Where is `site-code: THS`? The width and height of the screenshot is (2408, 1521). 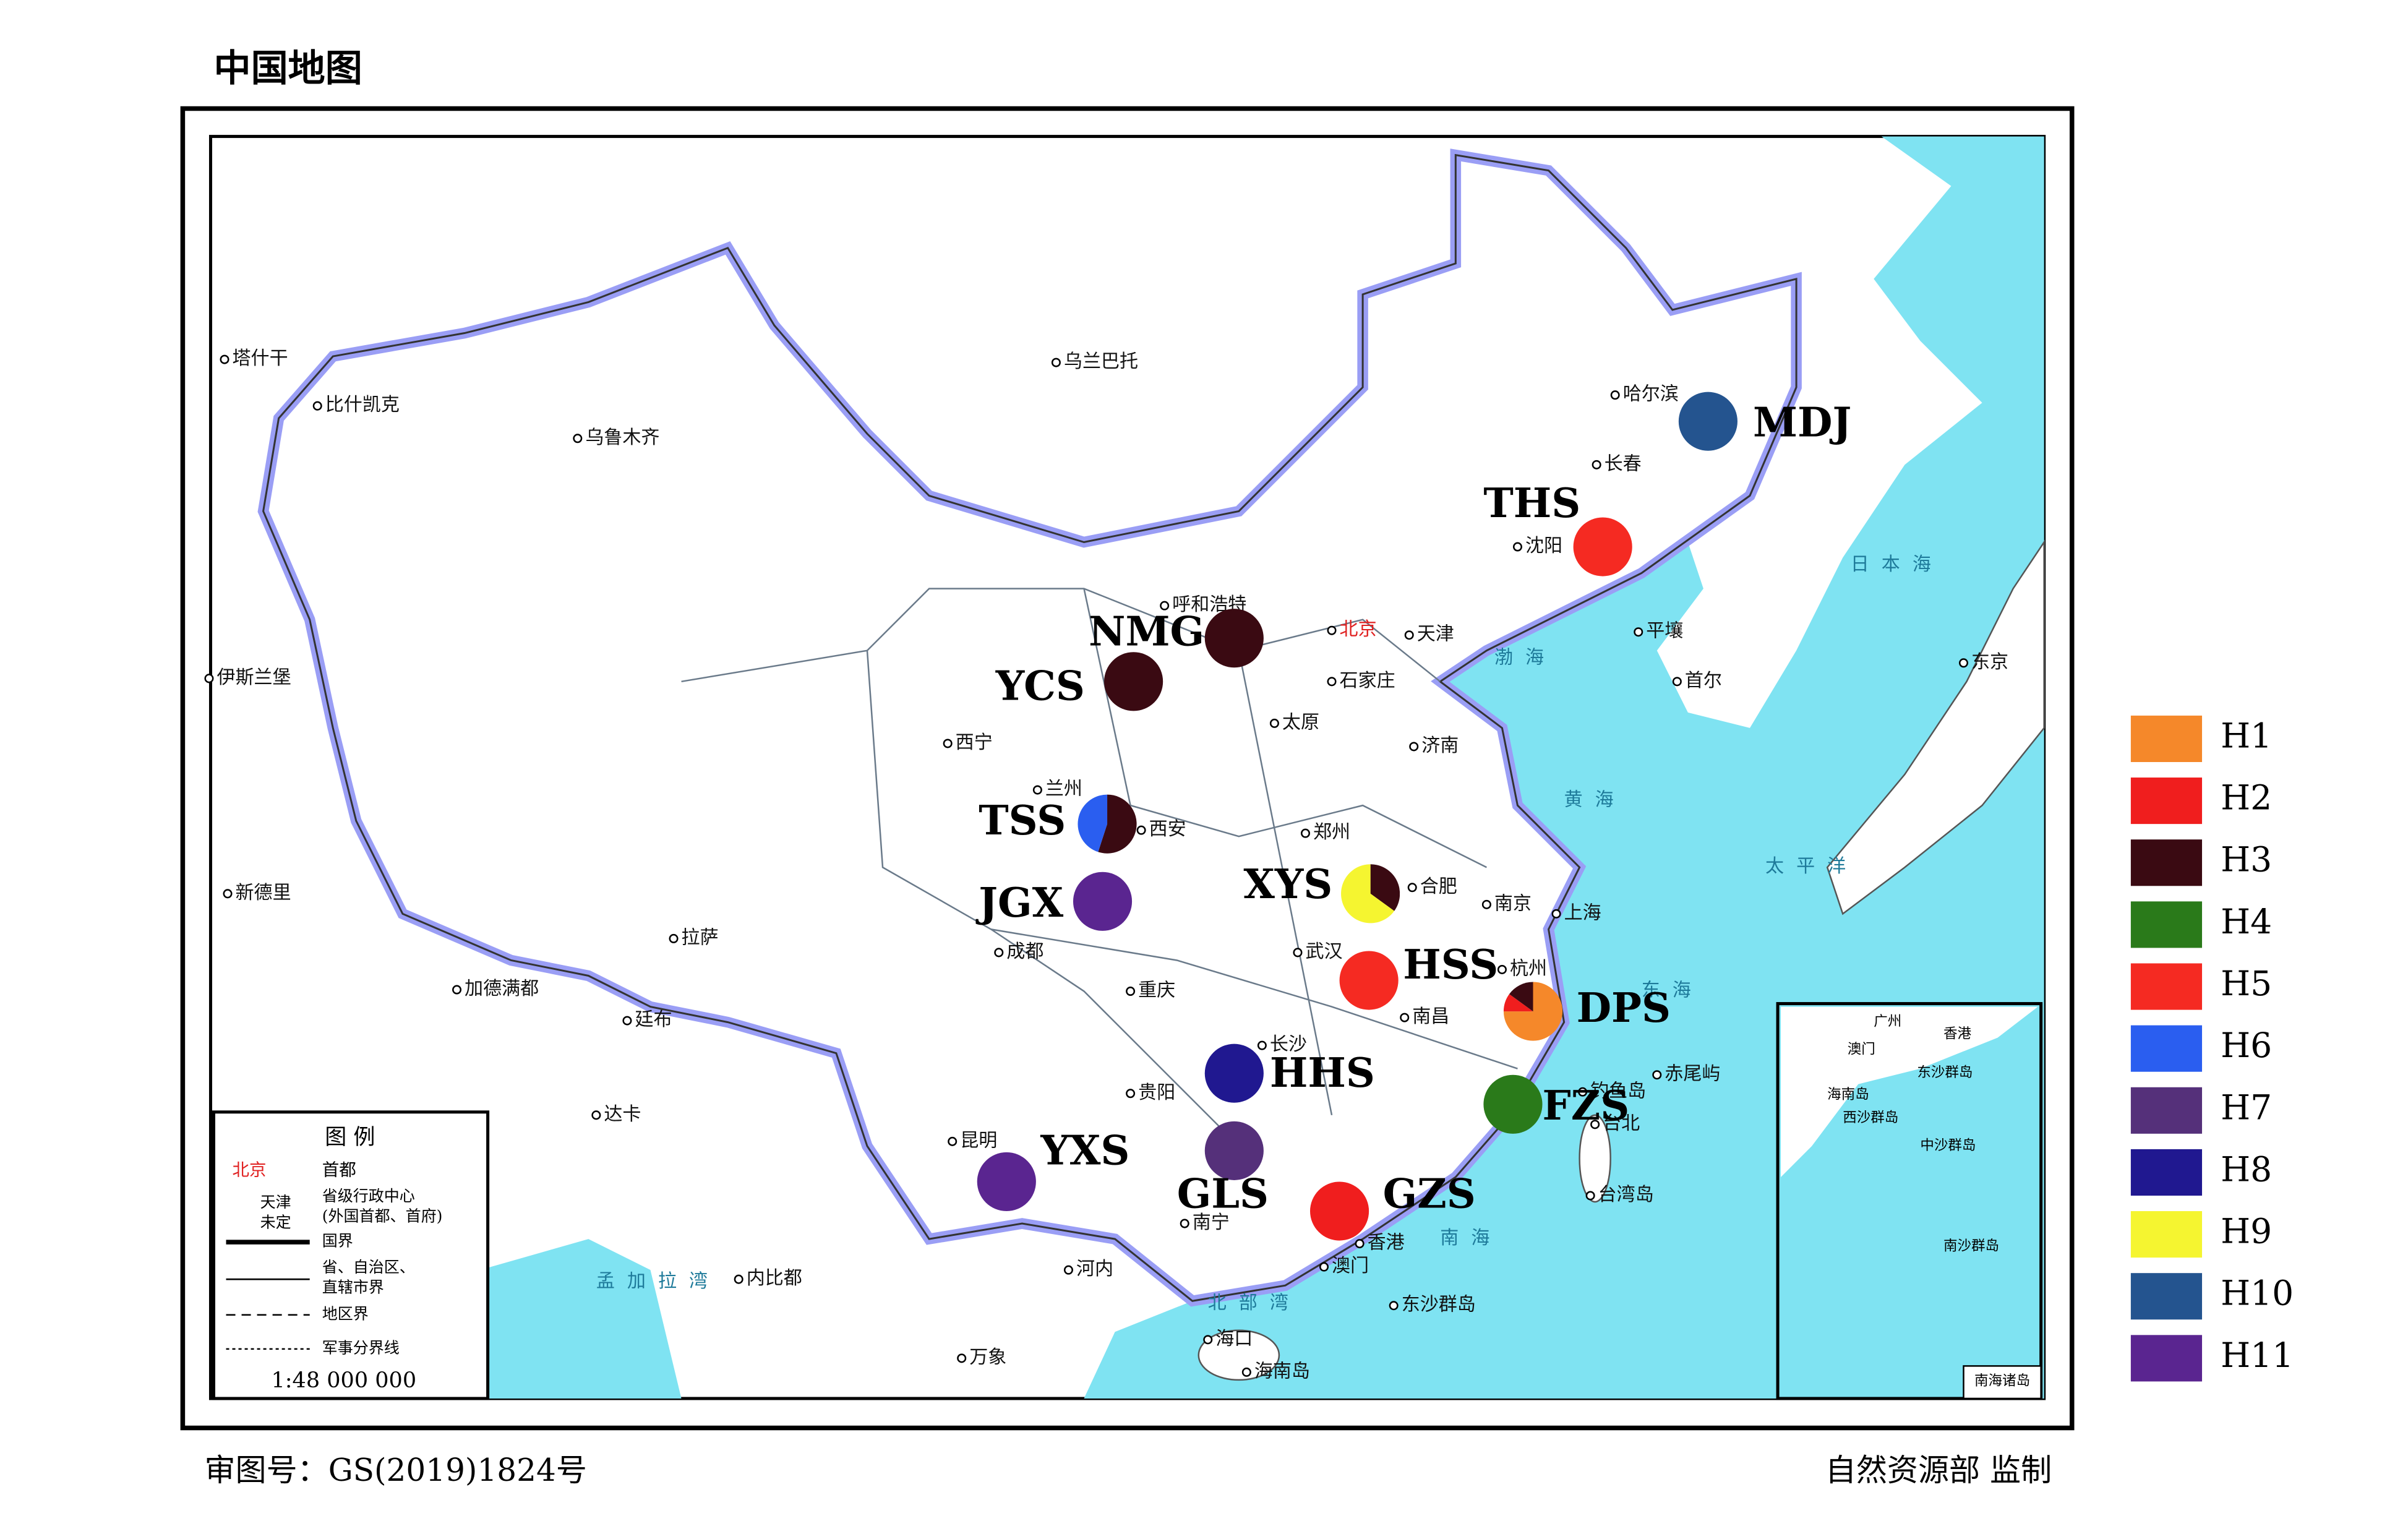 site-code: THS is located at coordinates (1531, 503).